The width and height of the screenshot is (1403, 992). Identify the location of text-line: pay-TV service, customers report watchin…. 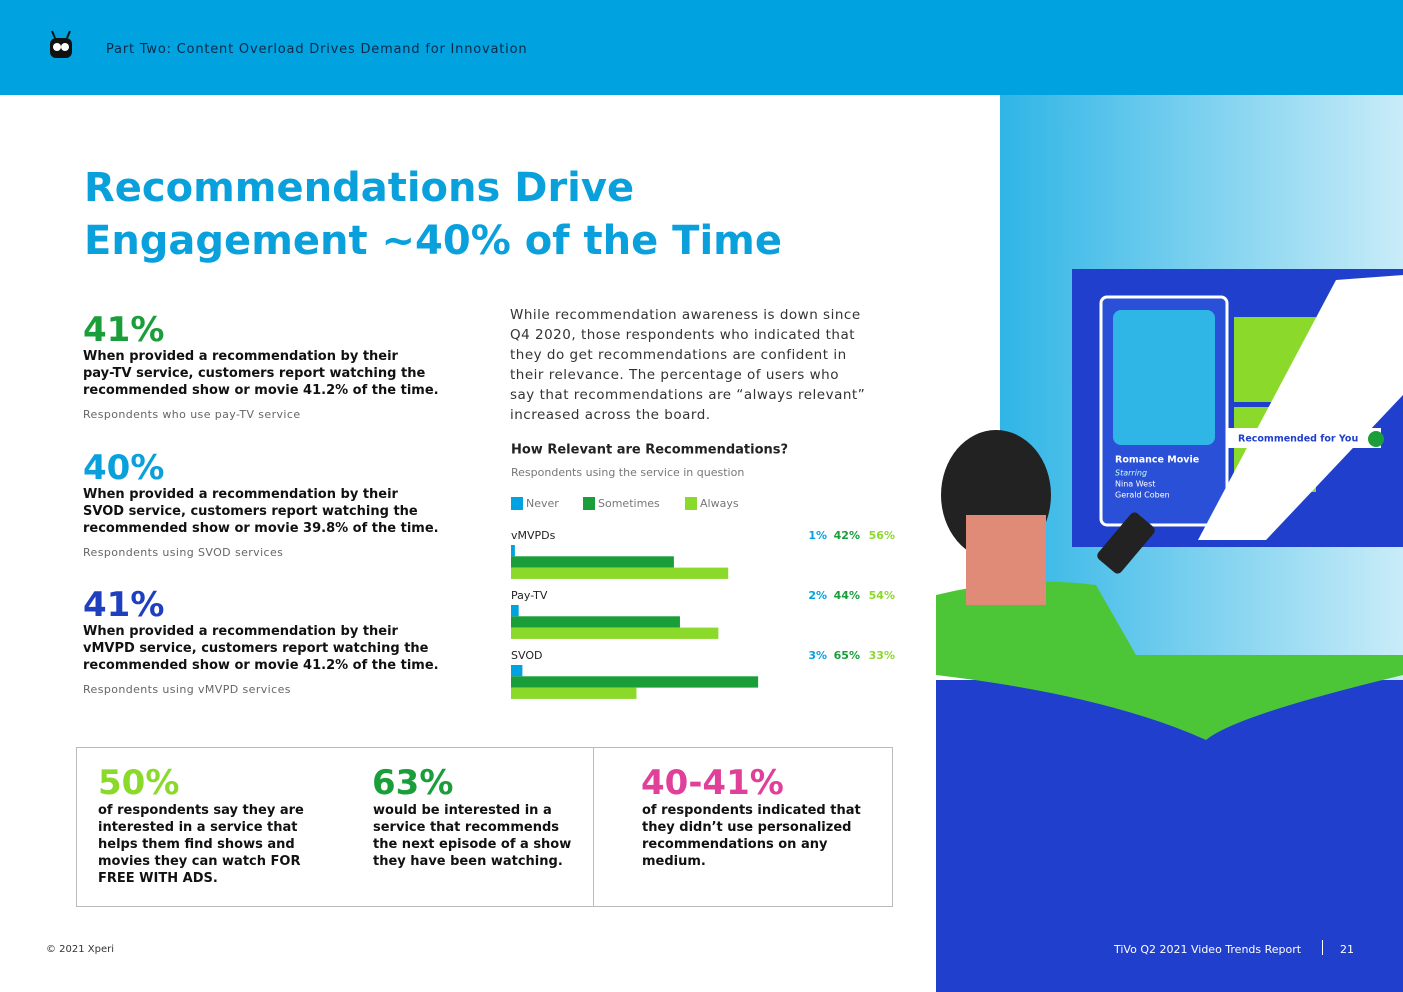
(254, 373).